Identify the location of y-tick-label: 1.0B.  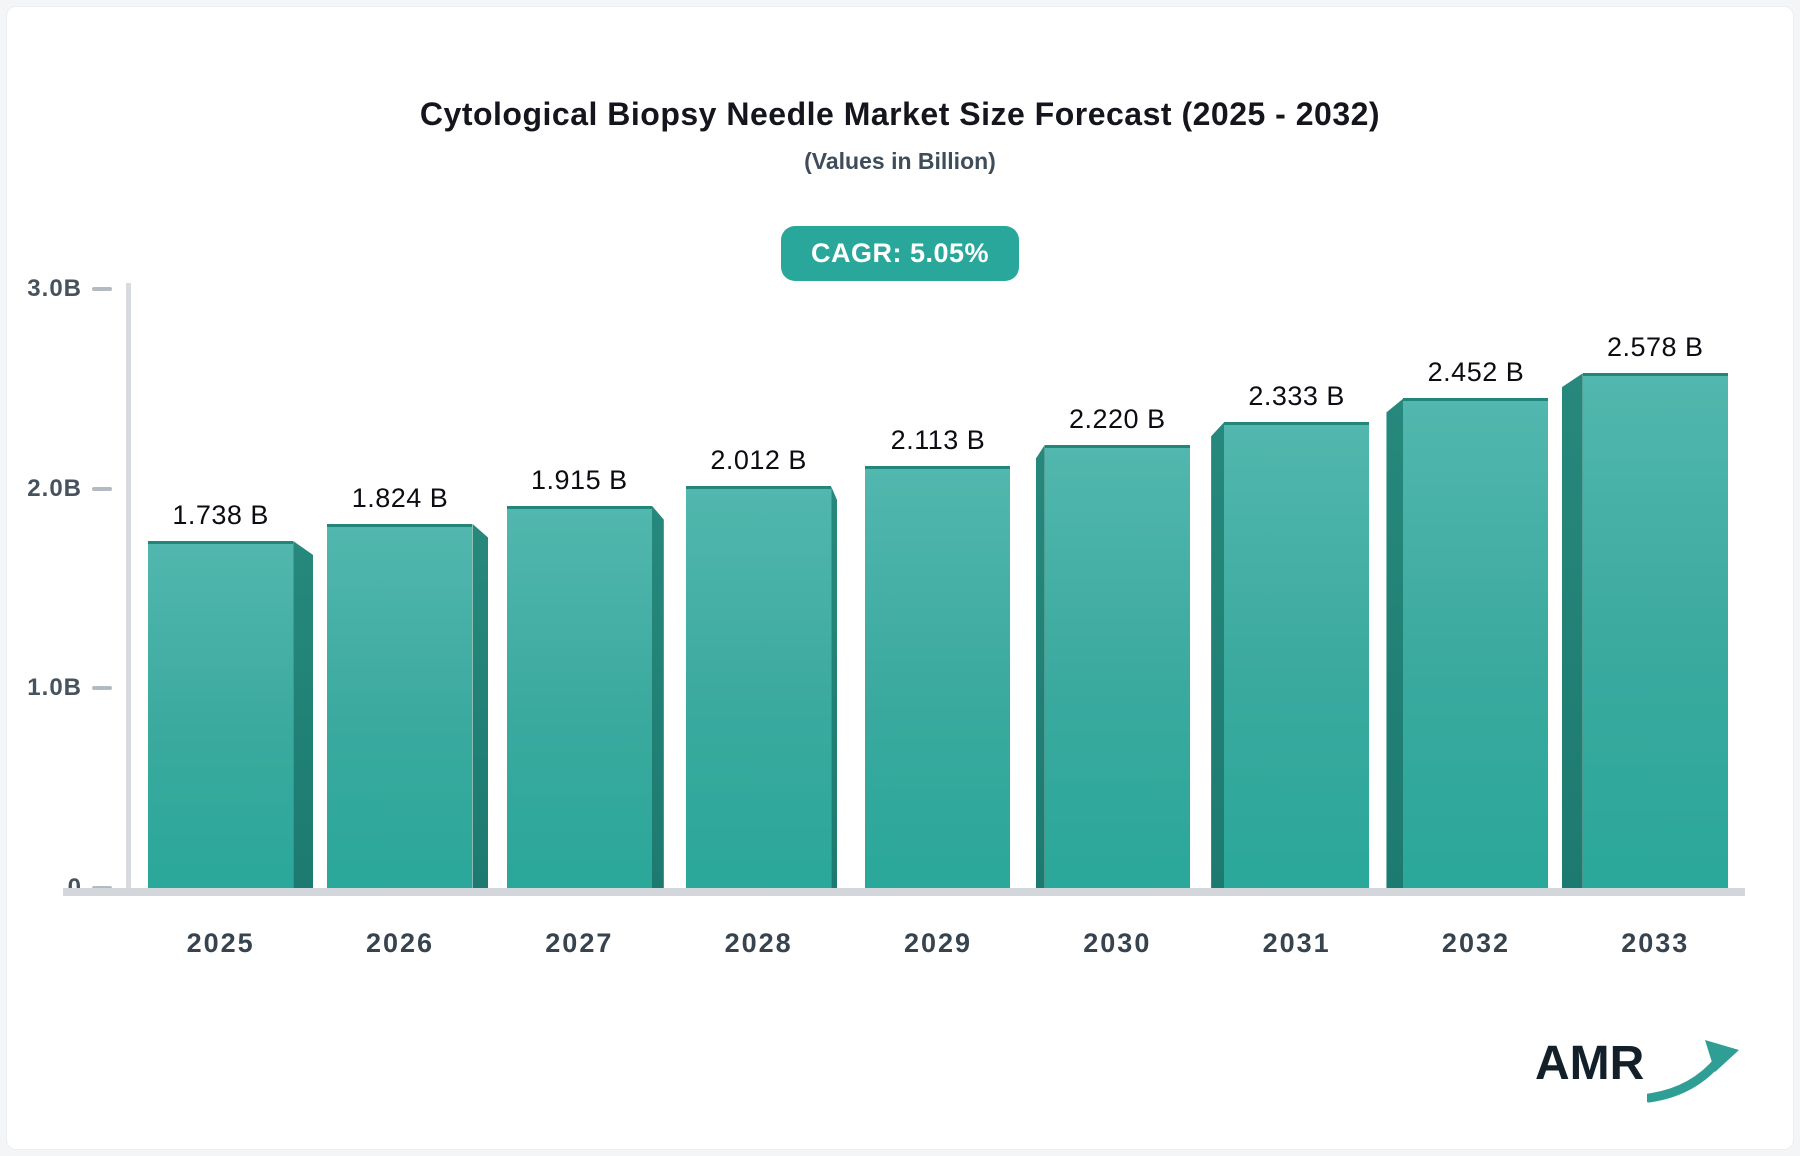
(54, 688).